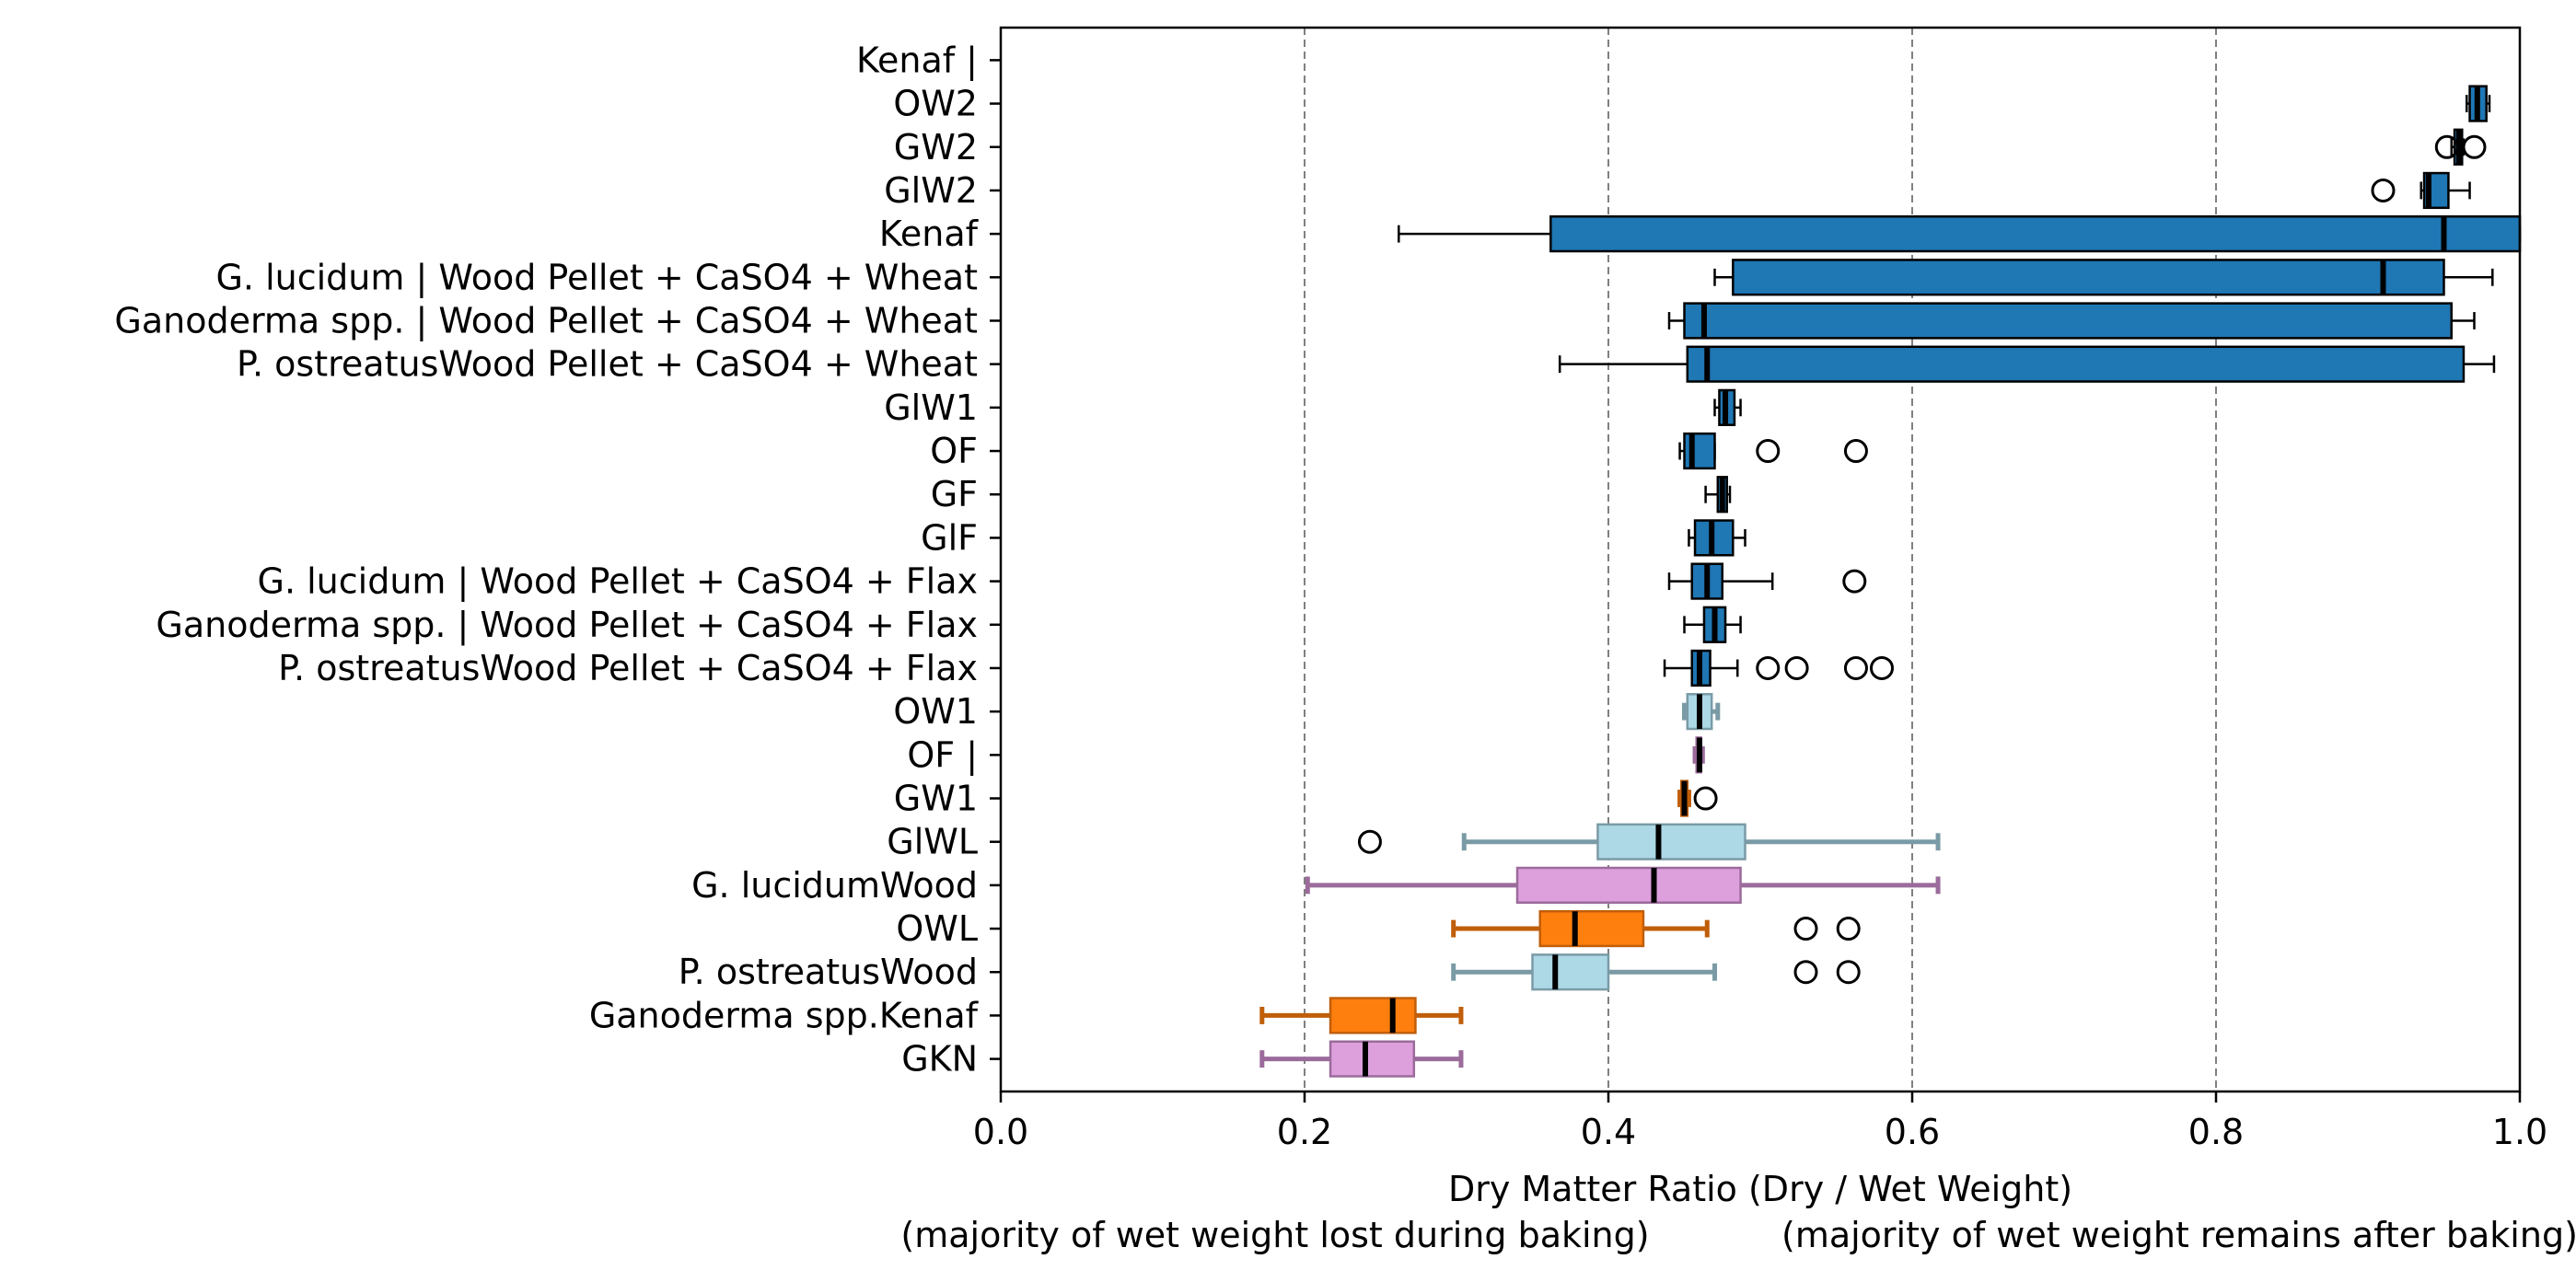 The height and width of the screenshot is (1282, 2576). Describe the element at coordinates (1304, 1132) in the screenshot. I see `x-tick-label: 0.2` at that location.